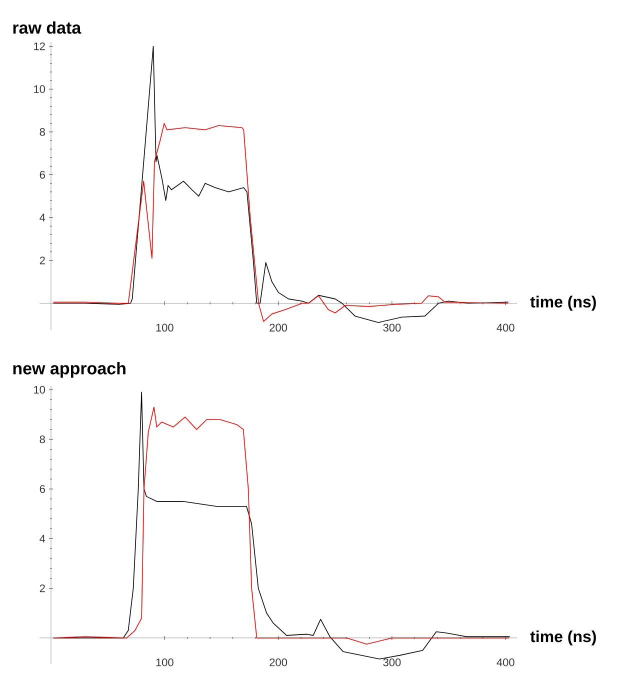  I want to click on chart-title: raw data, so click(47, 27).